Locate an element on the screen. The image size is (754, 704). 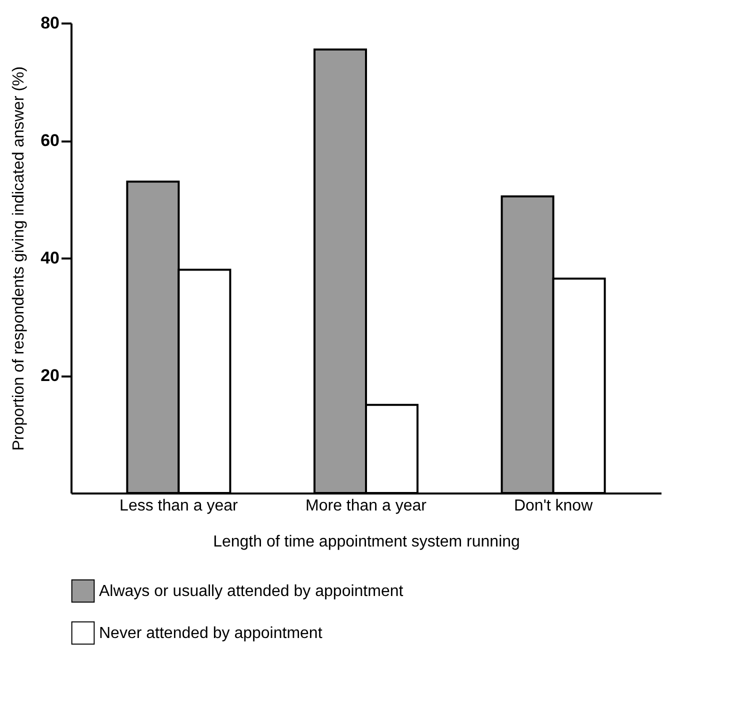
x-tick-label: Less than a year is located at coordinates (179, 506).